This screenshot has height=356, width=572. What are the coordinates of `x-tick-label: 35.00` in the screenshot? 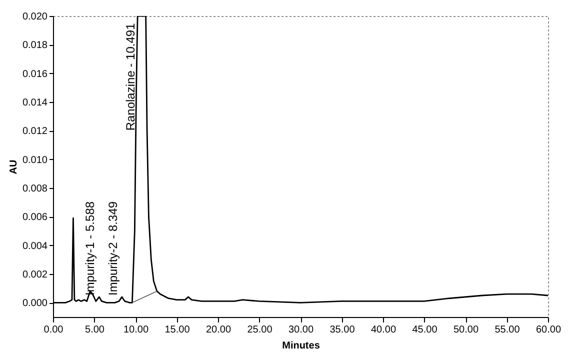 It's located at (343, 330).